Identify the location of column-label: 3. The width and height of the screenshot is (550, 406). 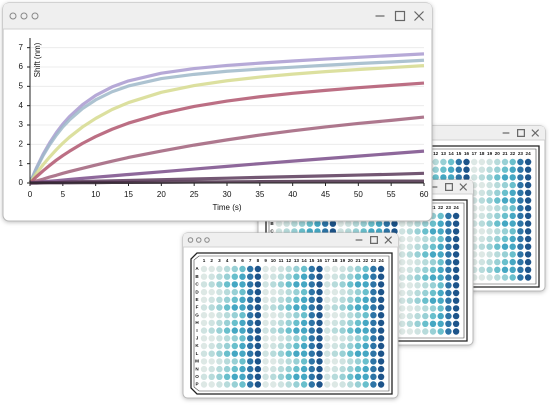
(219, 260).